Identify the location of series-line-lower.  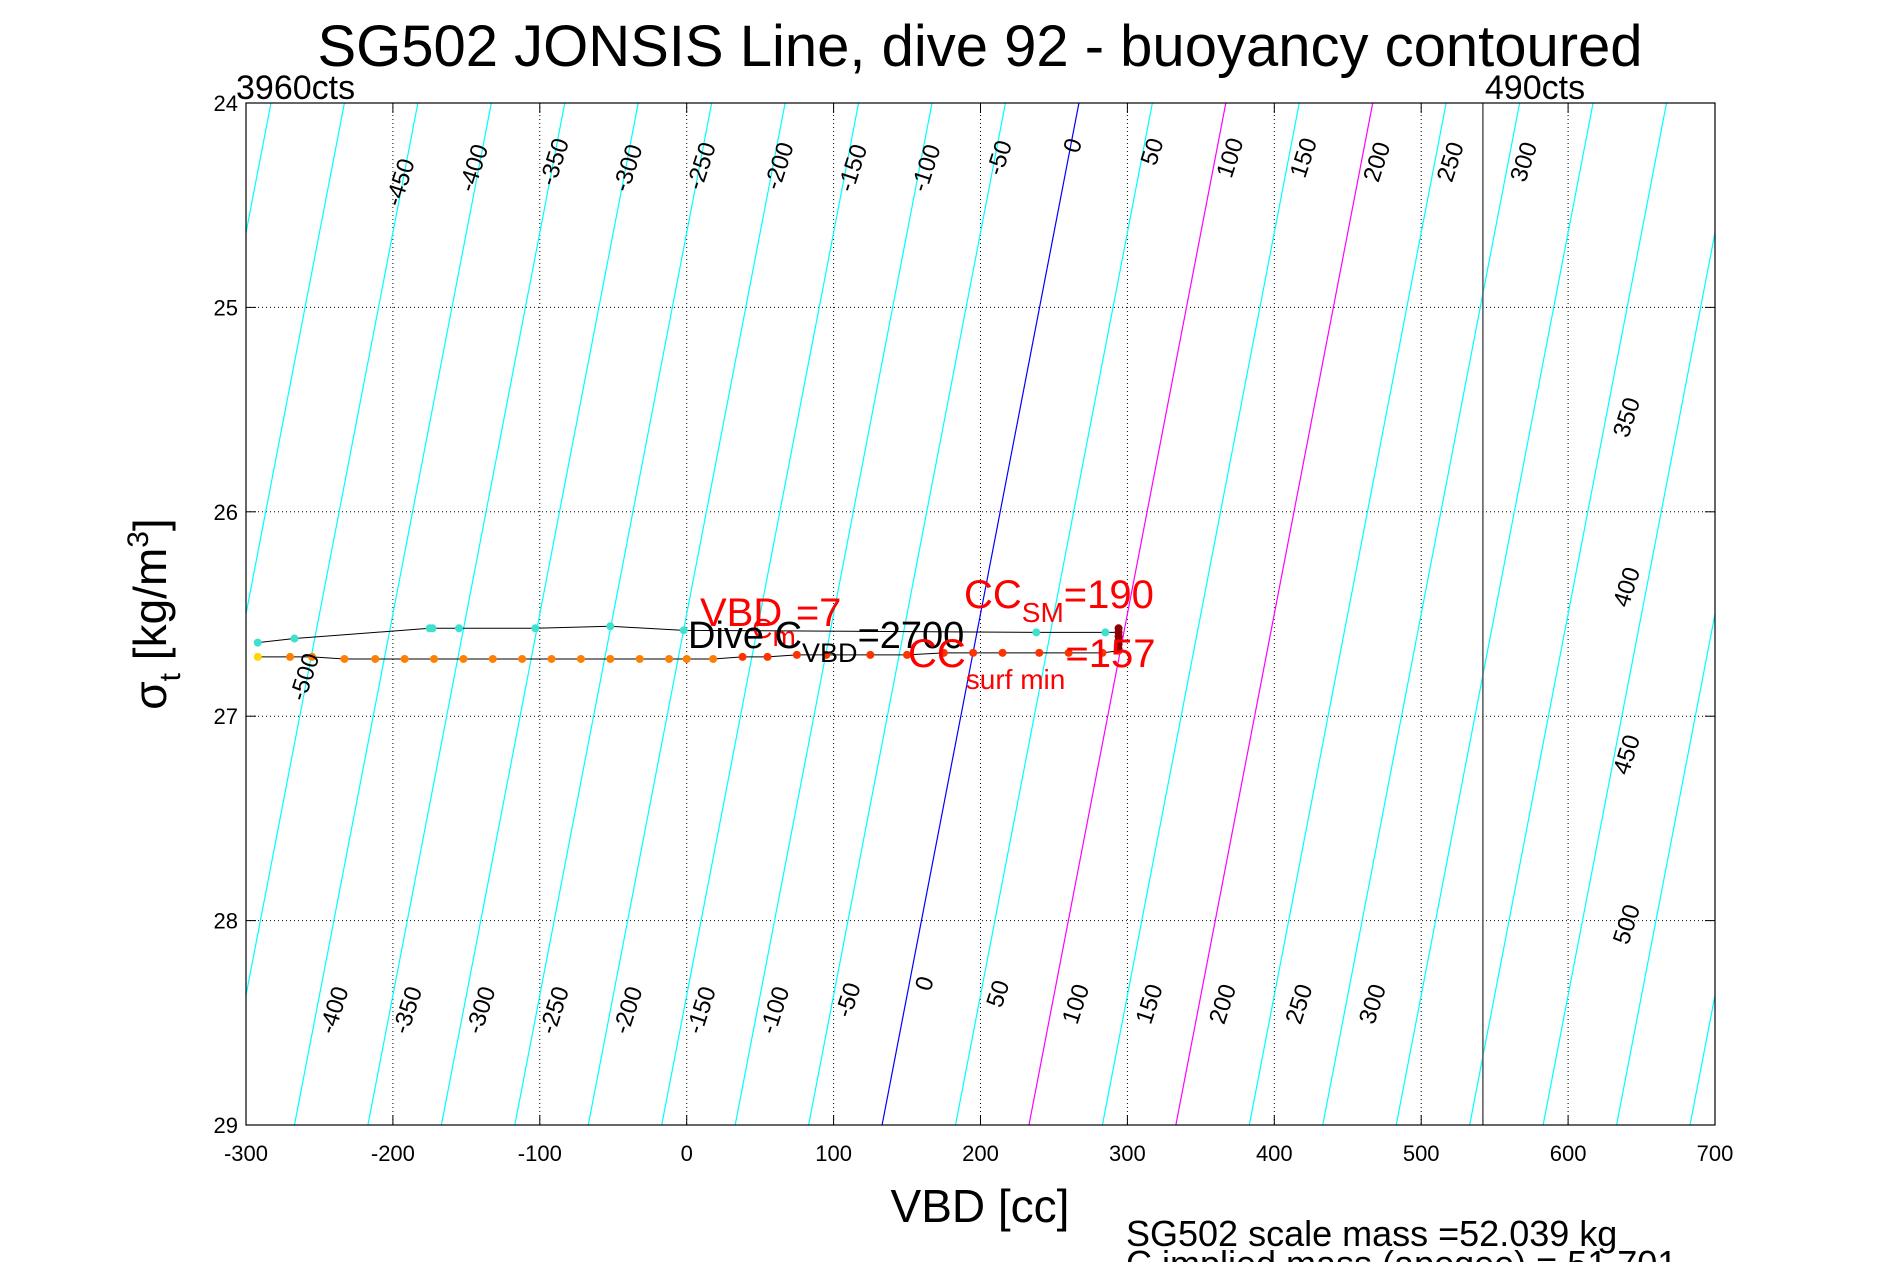
(688, 655).